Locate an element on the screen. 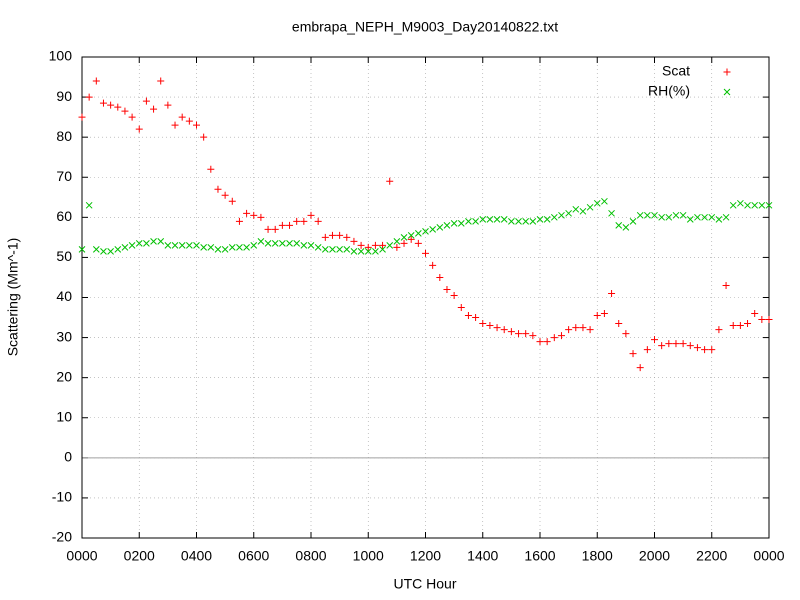 The image size is (800, 600). y-tick-label: -20 is located at coordinates (62, 537).